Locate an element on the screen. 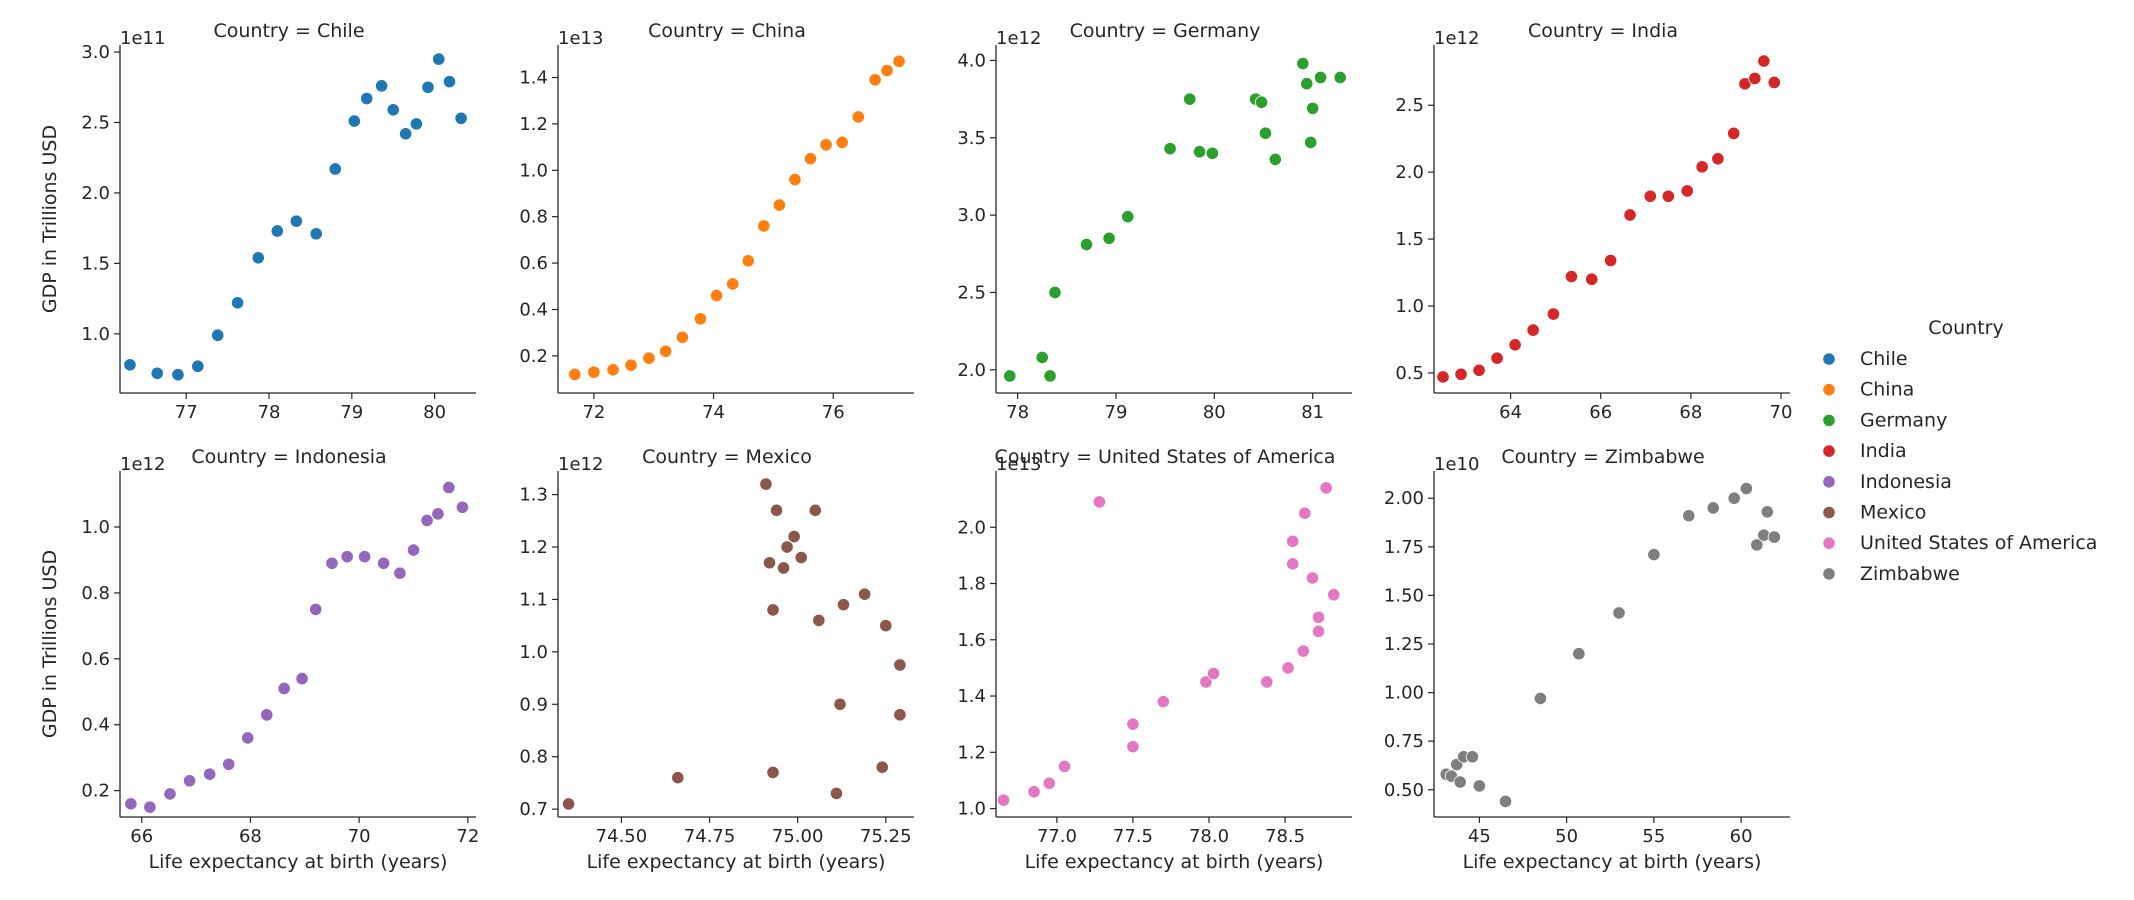 The image size is (2134, 900). x-tick-label: 77.0 is located at coordinates (1057, 836).